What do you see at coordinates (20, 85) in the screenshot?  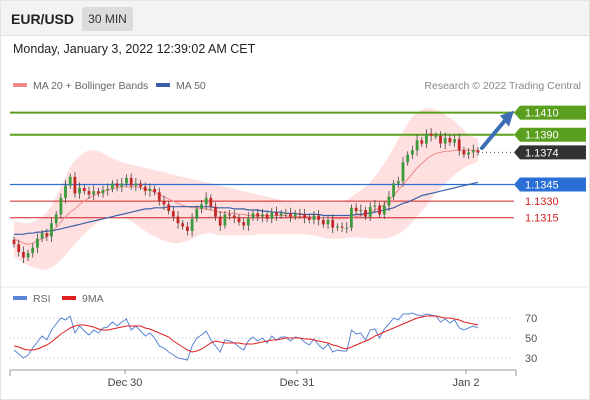 I see `ma20-swatch` at bounding box center [20, 85].